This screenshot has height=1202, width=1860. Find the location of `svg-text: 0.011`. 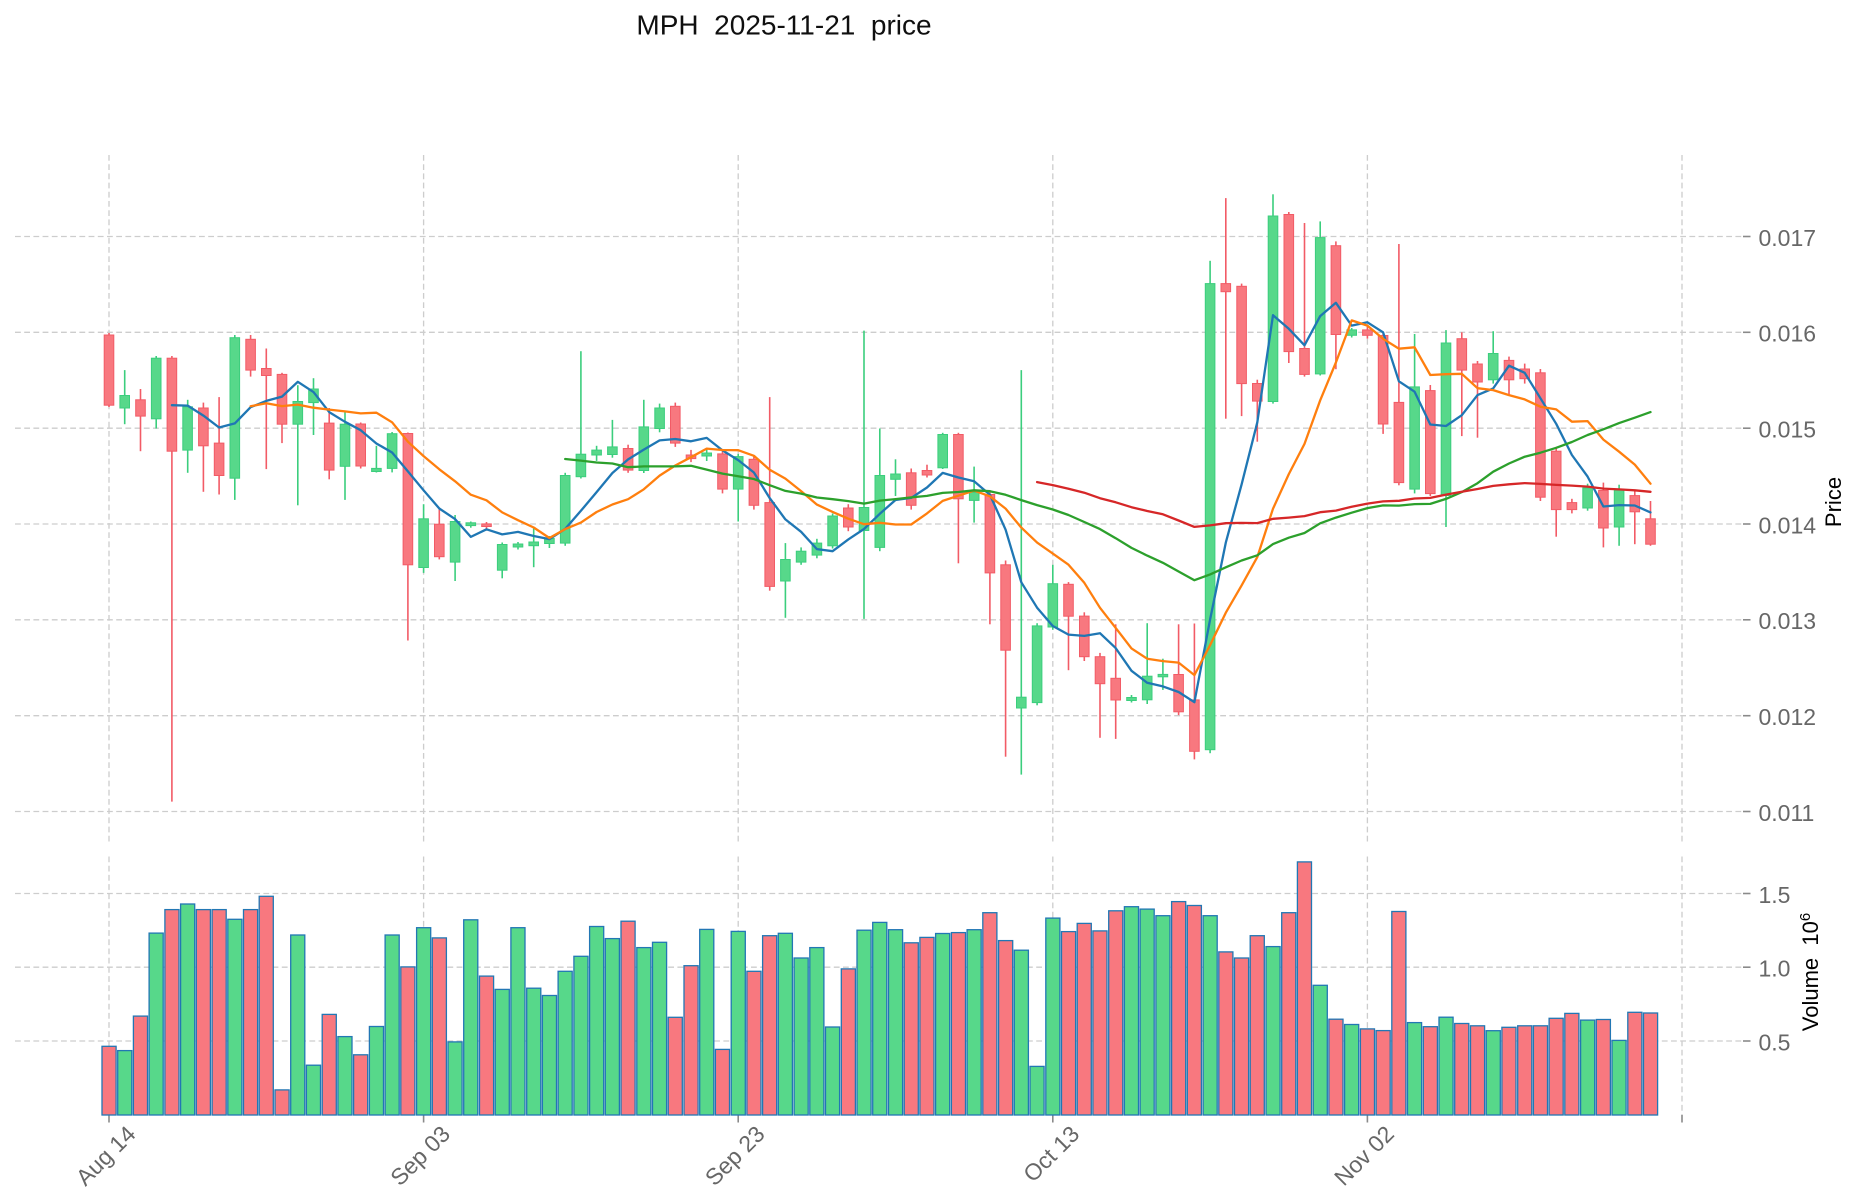

svg-text: 0.011 is located at coordinates (1787, 813).